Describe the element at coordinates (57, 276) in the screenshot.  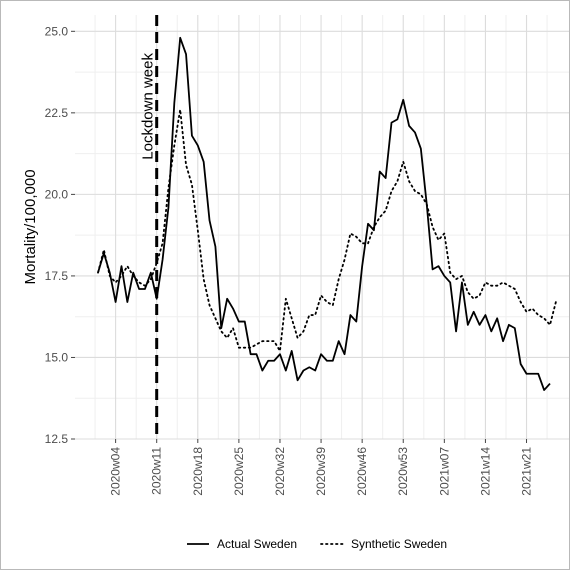
I see `y-tick-label: 17.5` at that location.